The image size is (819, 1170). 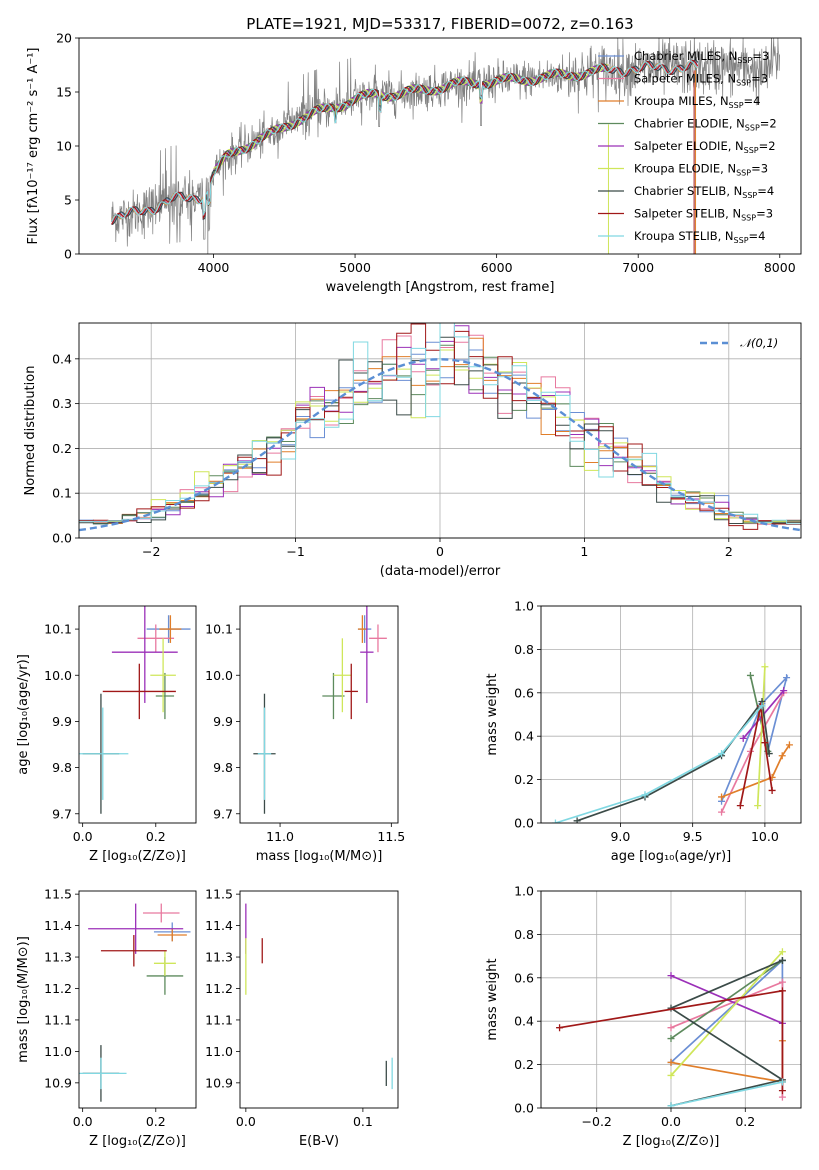 I want to click on mass_weight_vs_Z-y-axis-label: mass weight, so click(x=492, y=999).